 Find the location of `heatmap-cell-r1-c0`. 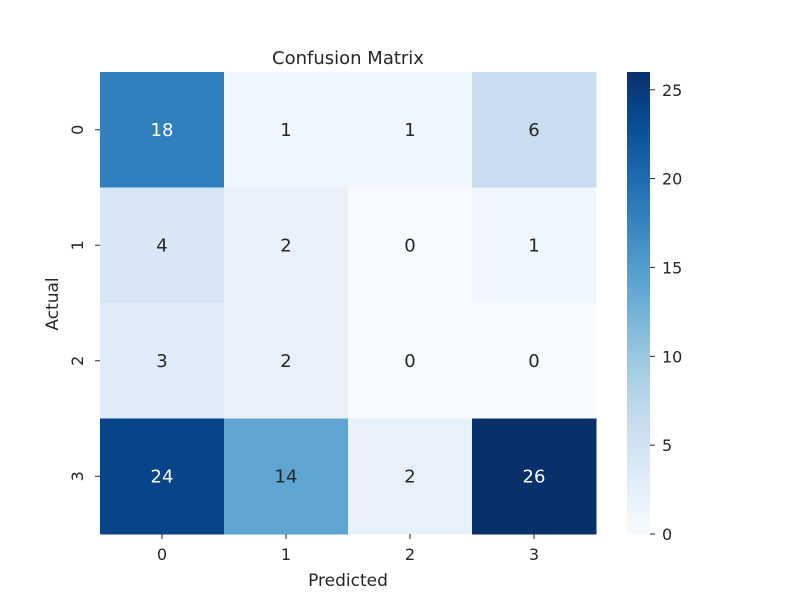

heatmap-cell-r1-c0 is located at coordinates (162, 245).